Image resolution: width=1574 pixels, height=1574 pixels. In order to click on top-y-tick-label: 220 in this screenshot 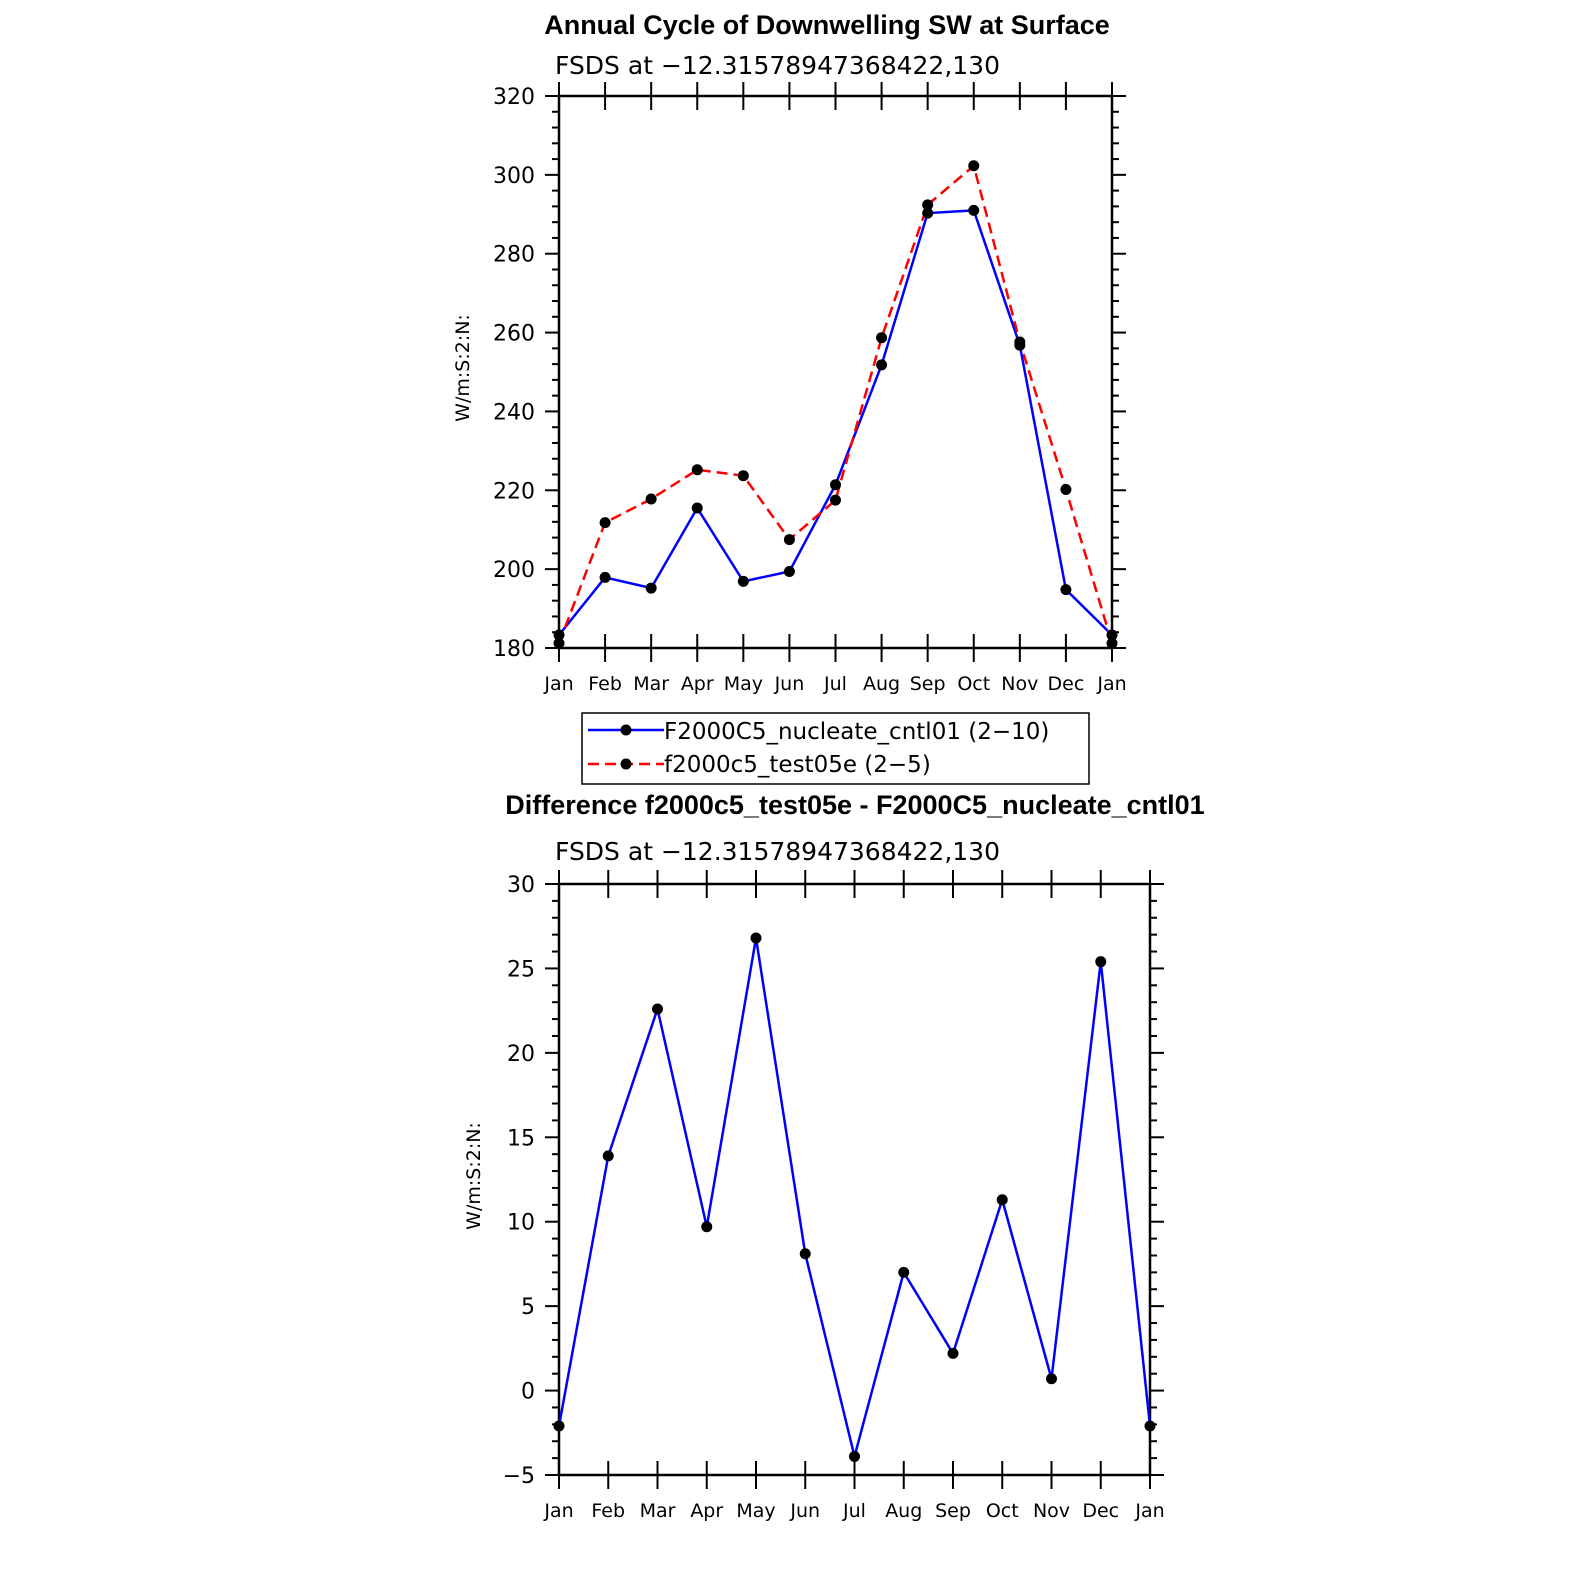, I will do `click(514, 491)`.